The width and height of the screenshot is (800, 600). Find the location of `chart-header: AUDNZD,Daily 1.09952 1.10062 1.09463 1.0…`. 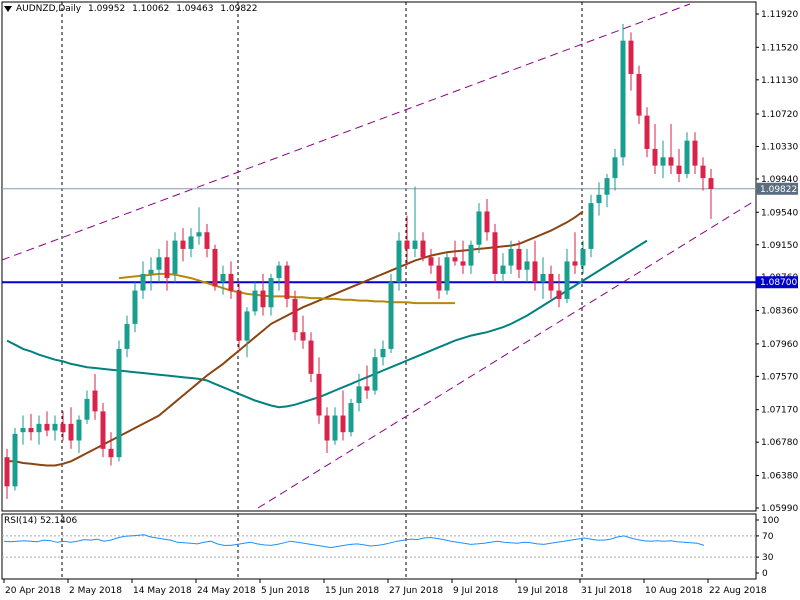

chart-header: AUDNZD,Daily 1.09952 1.10062 1.09463 1.0… is located at coordinates (133, 9).